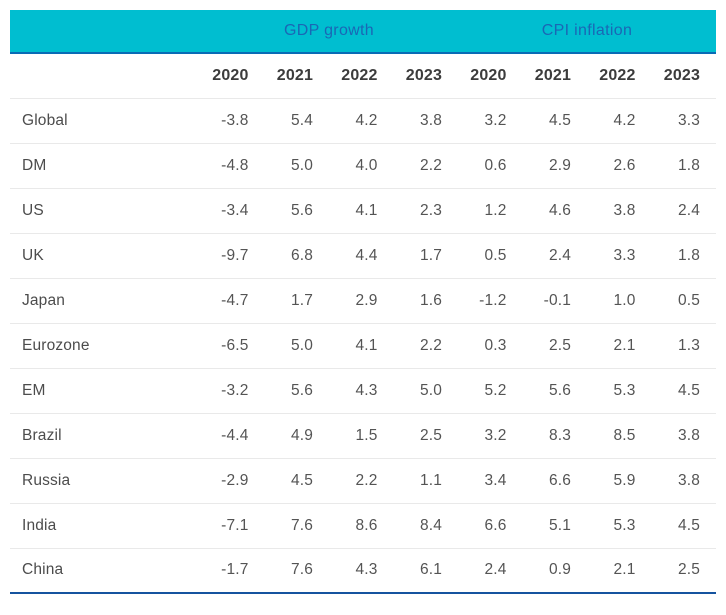  What do you see at coordinates (44, 300) in the screenshot?
I see `row-label: Japan` at bounding box center [44, 300].